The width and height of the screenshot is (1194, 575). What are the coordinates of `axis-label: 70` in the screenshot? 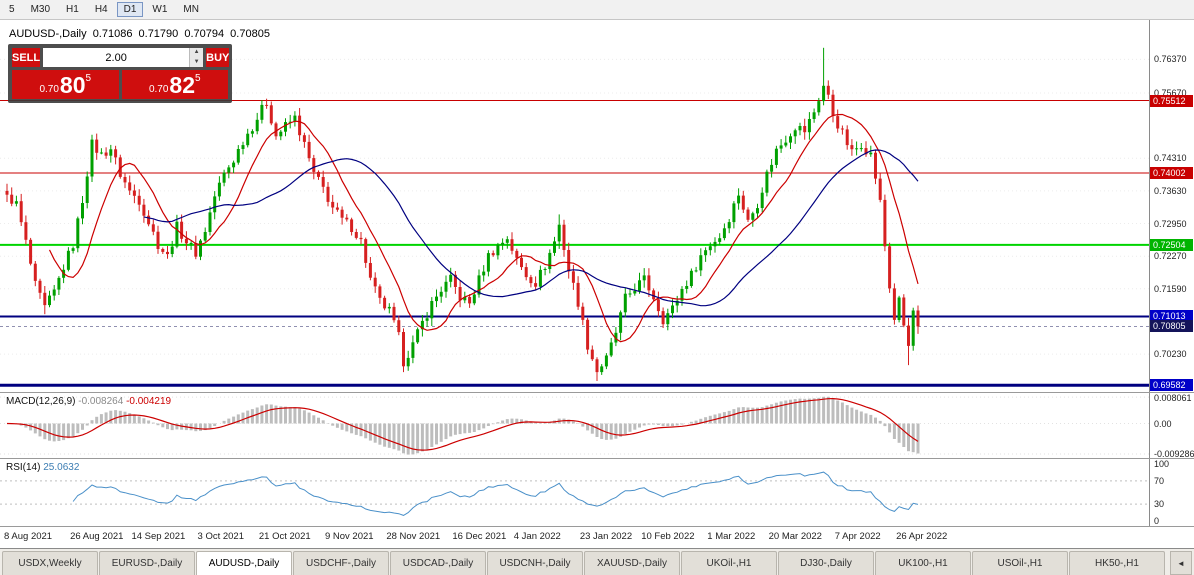 It's located at (1159, 480).